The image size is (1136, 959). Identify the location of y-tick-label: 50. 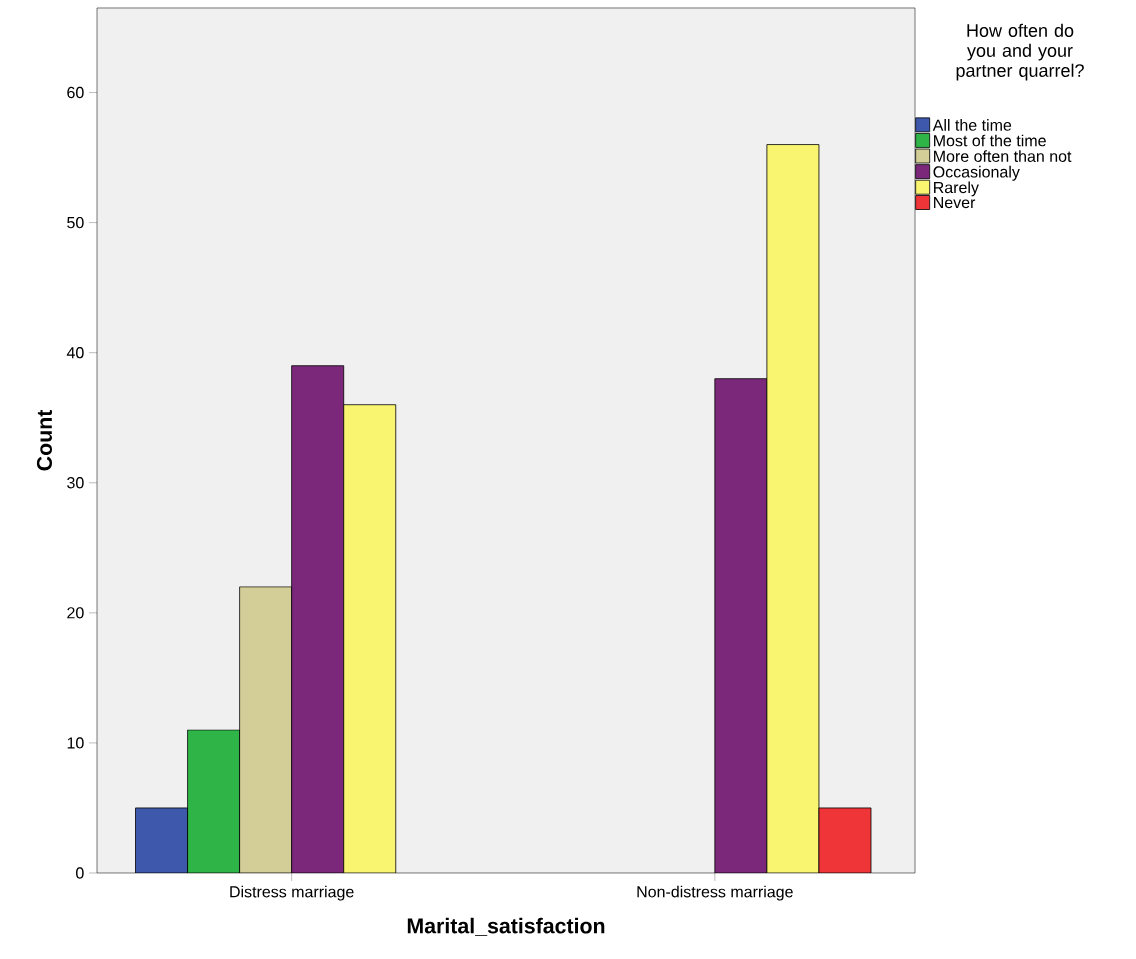
(75, 222).